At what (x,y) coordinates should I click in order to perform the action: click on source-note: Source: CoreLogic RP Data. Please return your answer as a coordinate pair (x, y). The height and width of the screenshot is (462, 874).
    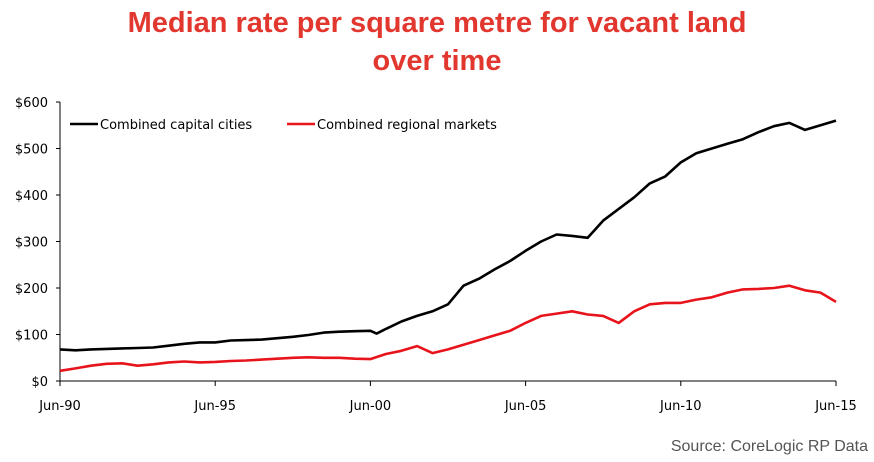
    Looking at the image, I should click on (769, 446).